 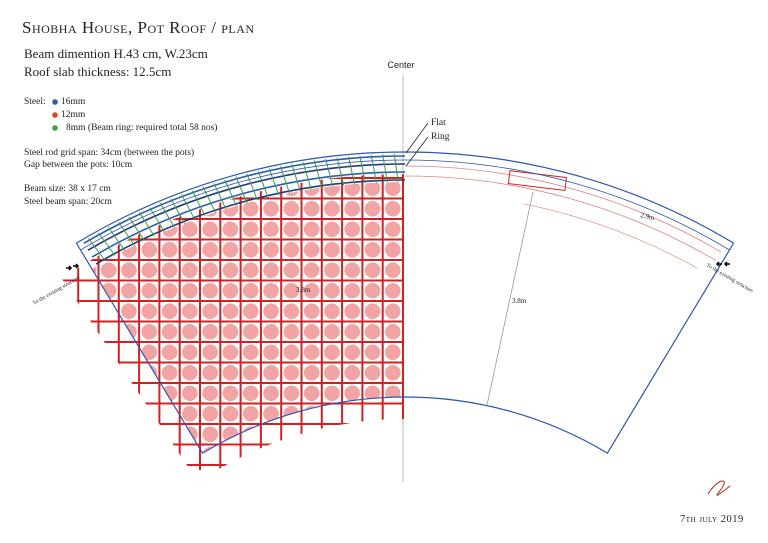 What do you see at coordinates (76, 266) in the screenshot?
I see `arrow` at bounding box center [76, 266].